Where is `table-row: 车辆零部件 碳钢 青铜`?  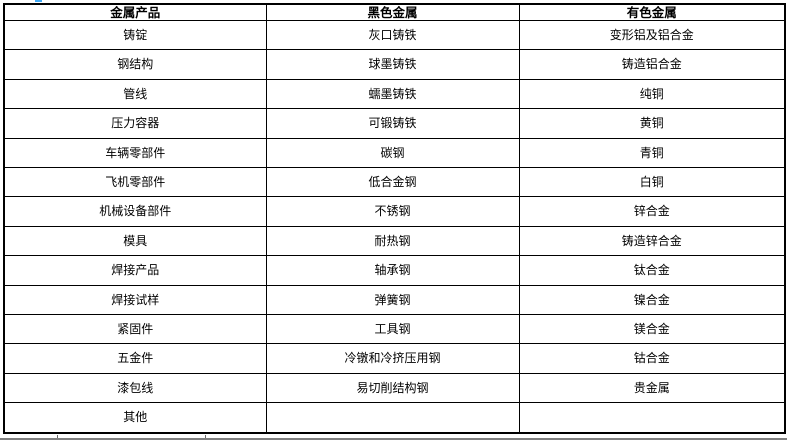
table-row: 车辆零部件 碳钢 青铜 is located at coordinates (394, 152).